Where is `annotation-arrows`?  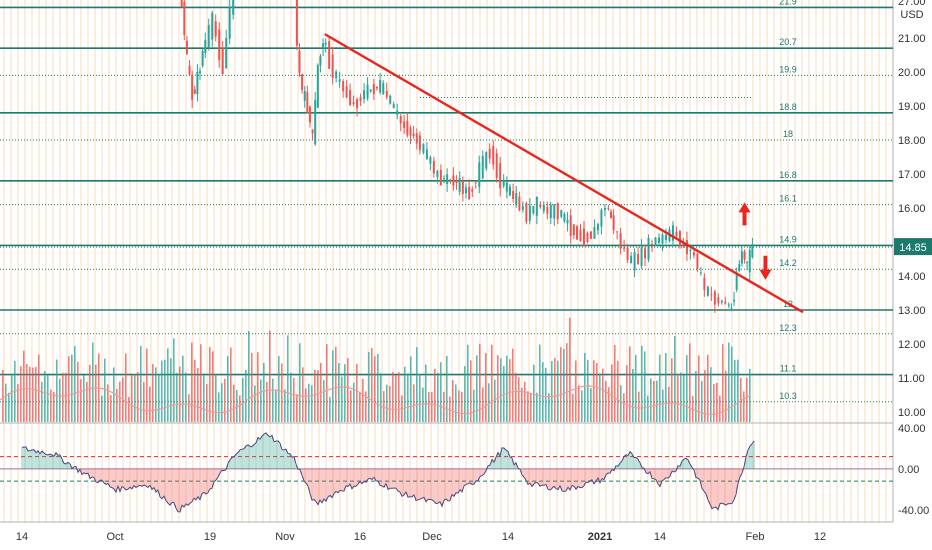 annotation-arrows is located at coordinates (755, 241).